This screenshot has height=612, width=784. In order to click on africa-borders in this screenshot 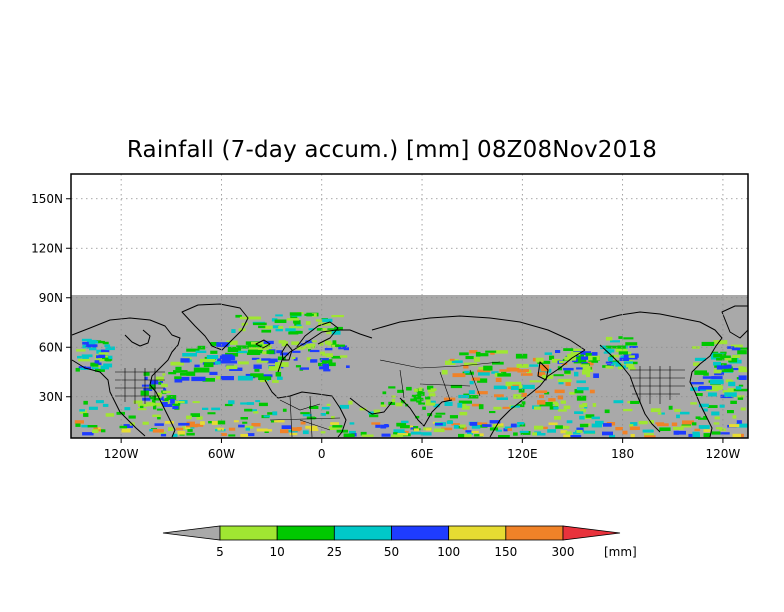, I will do `click(305, 416)`.